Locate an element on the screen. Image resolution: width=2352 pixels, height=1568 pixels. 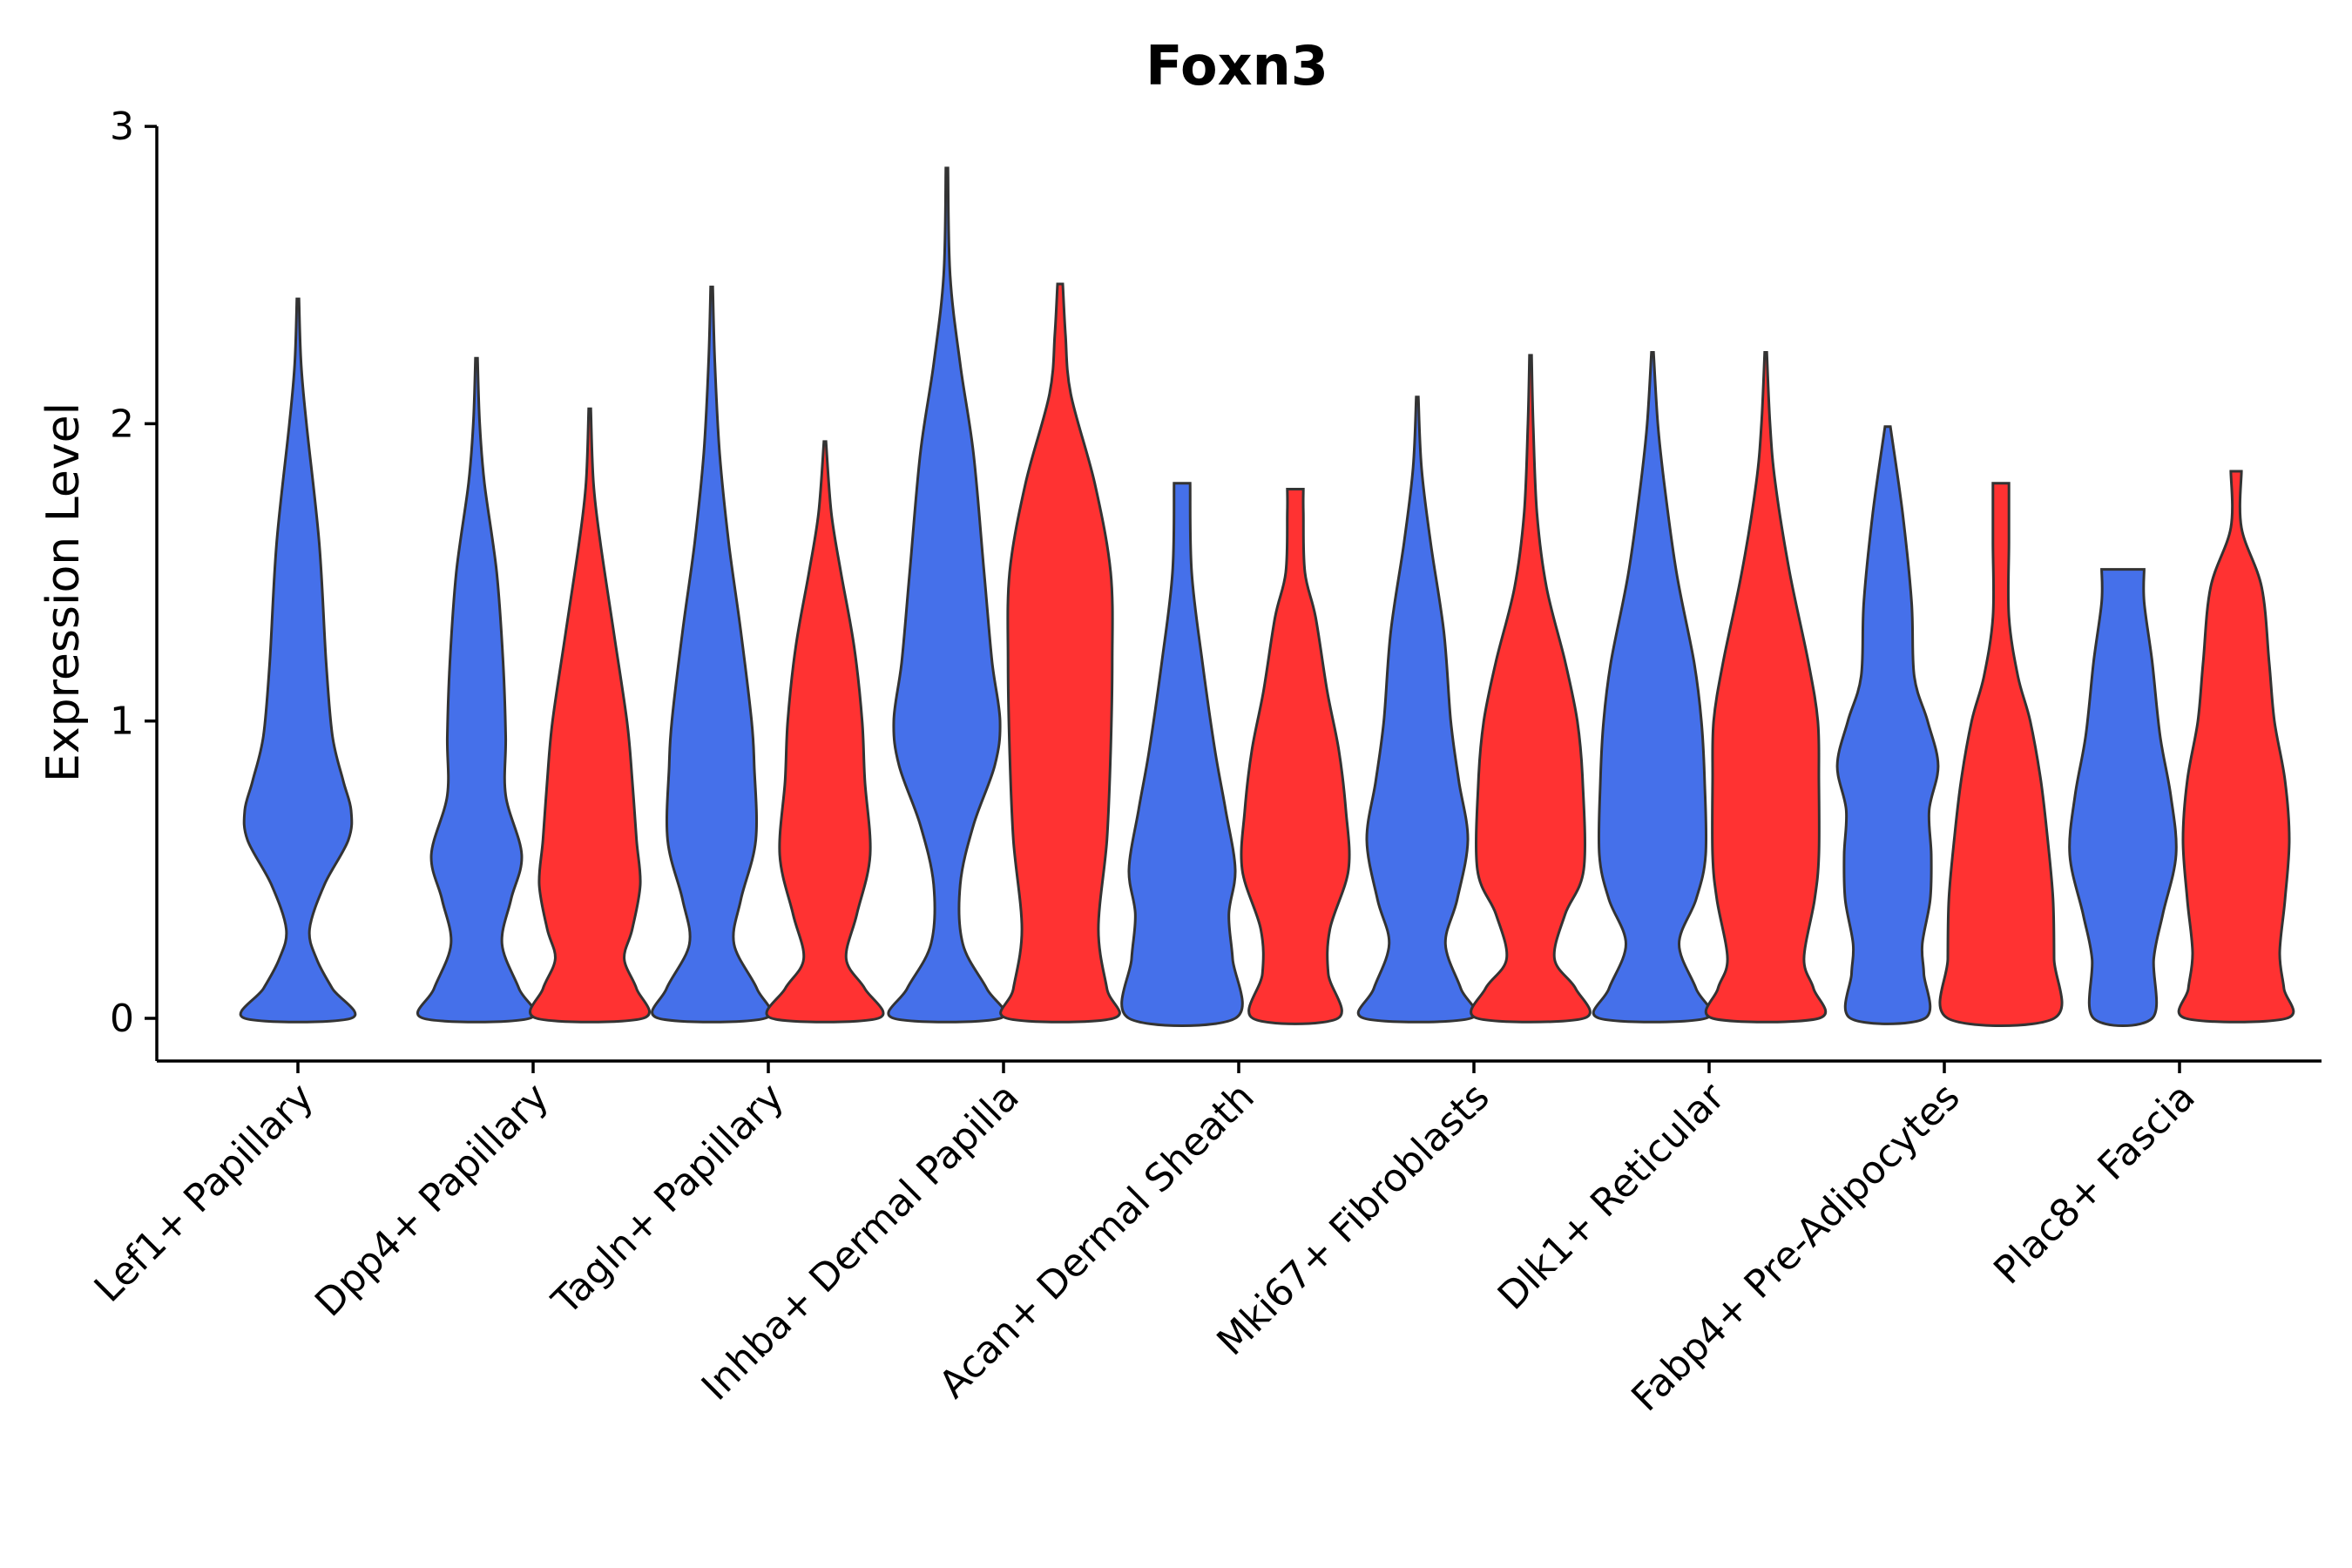
x-tick-label: Dpp4+ Papillary is located at coordinates (432, 1201).